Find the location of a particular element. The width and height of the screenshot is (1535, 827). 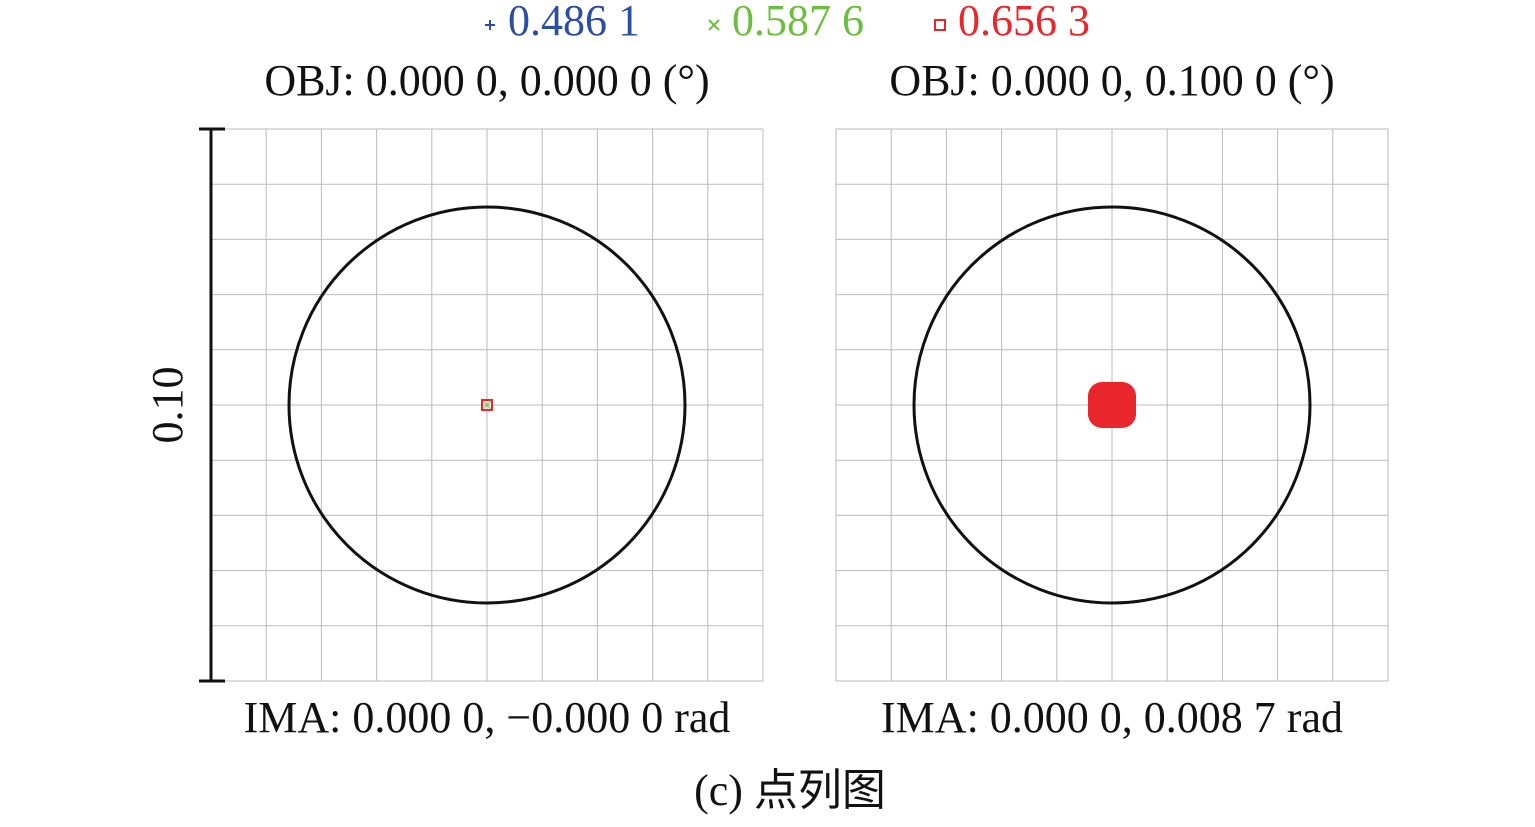

ima-label: IMA: 0.000 0, −0.000 0 rad is located at coordinates (487, 717).